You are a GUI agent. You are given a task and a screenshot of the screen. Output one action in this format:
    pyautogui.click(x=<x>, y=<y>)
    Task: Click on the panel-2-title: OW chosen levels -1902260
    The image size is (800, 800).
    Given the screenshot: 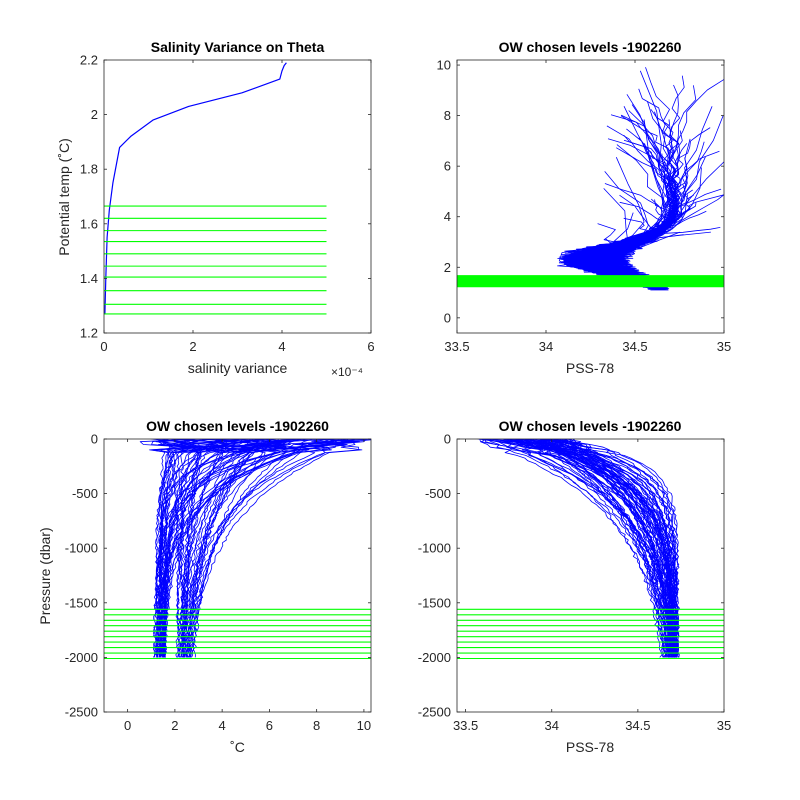 What is the action you would take?
    pyautogui.click(x=590, y=47)
    